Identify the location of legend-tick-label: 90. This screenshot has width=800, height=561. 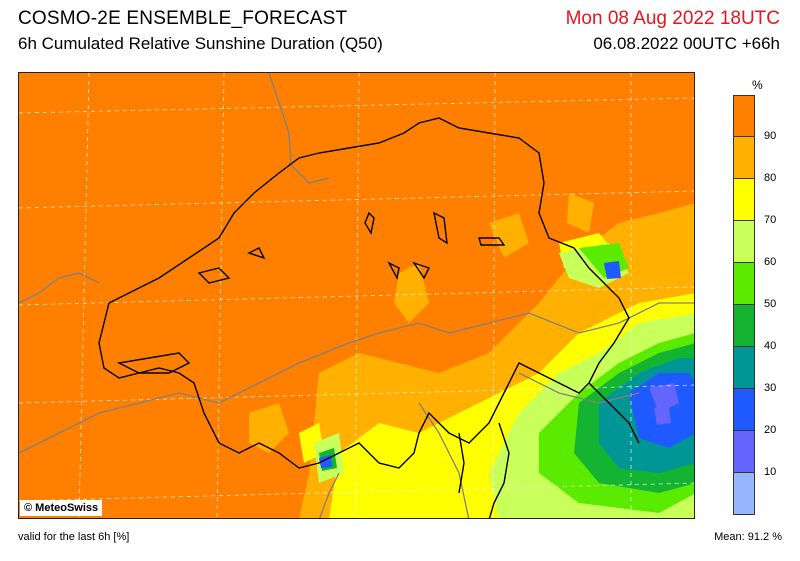
(770, 136).